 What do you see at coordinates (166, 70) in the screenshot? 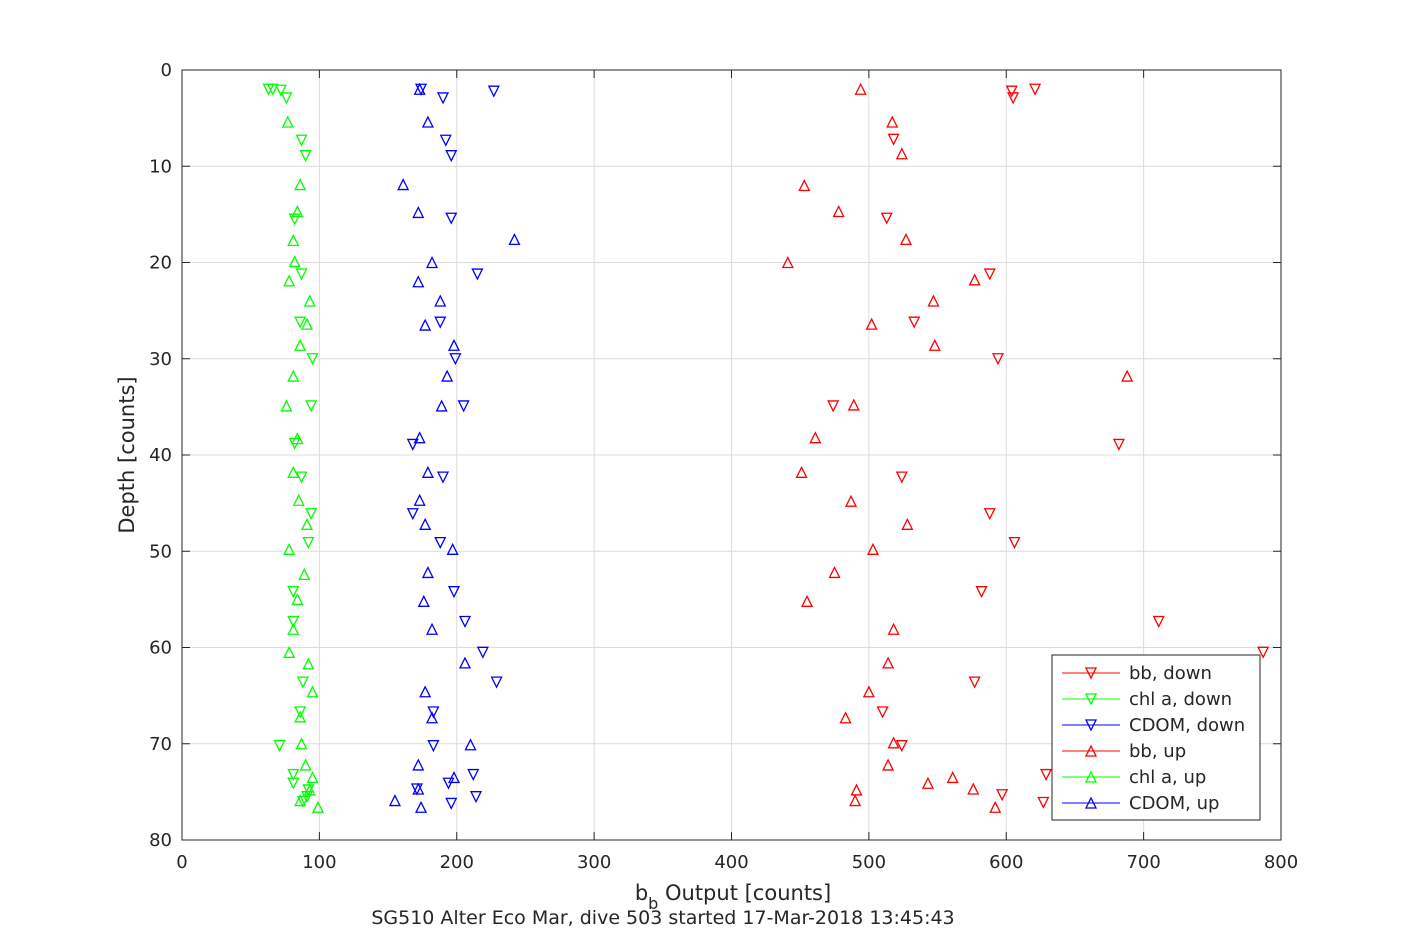
I see `y-tick-label: 0` at bounding box center [166, 70].